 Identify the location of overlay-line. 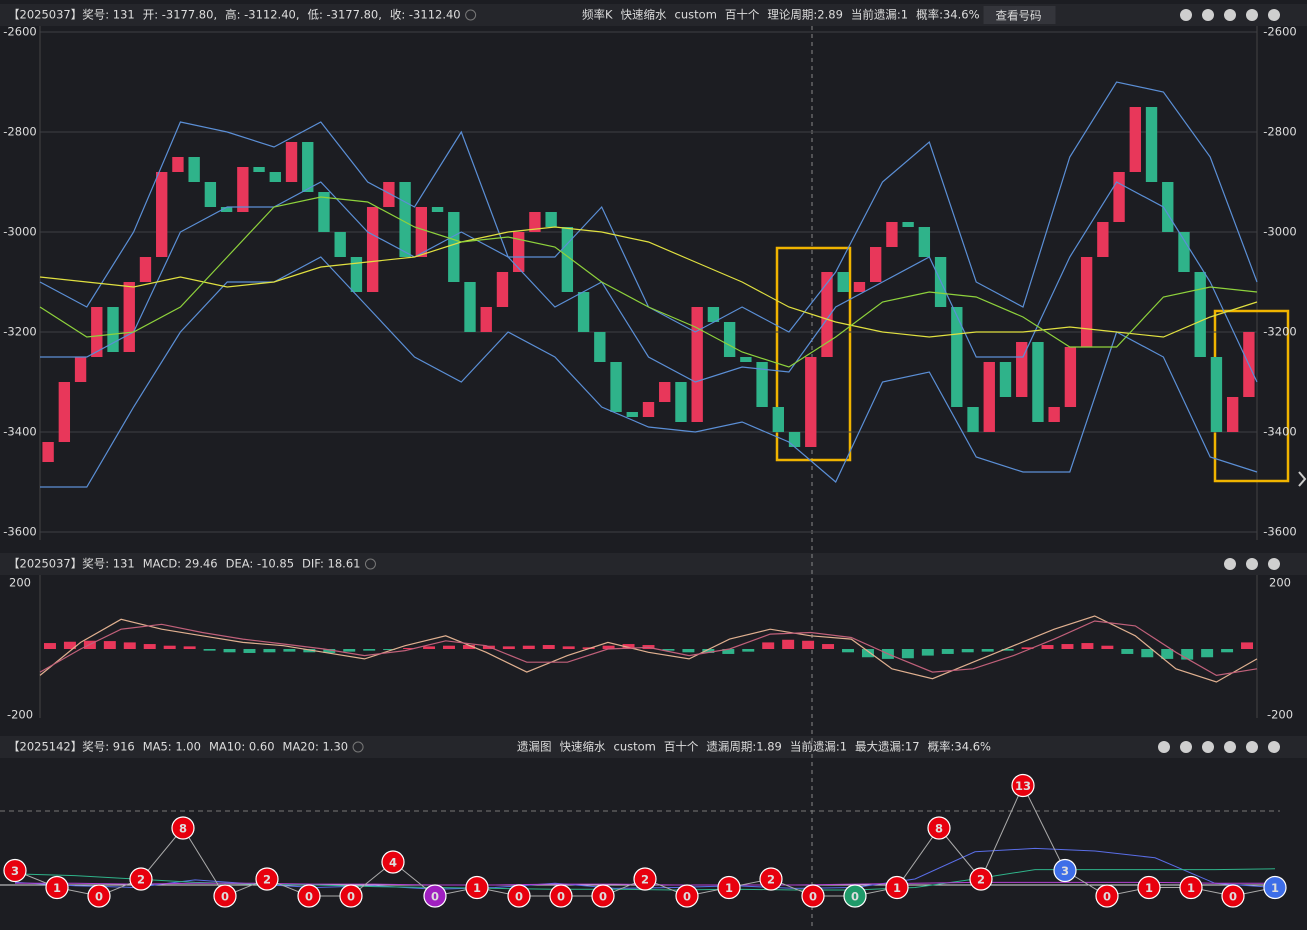
(648, 282).